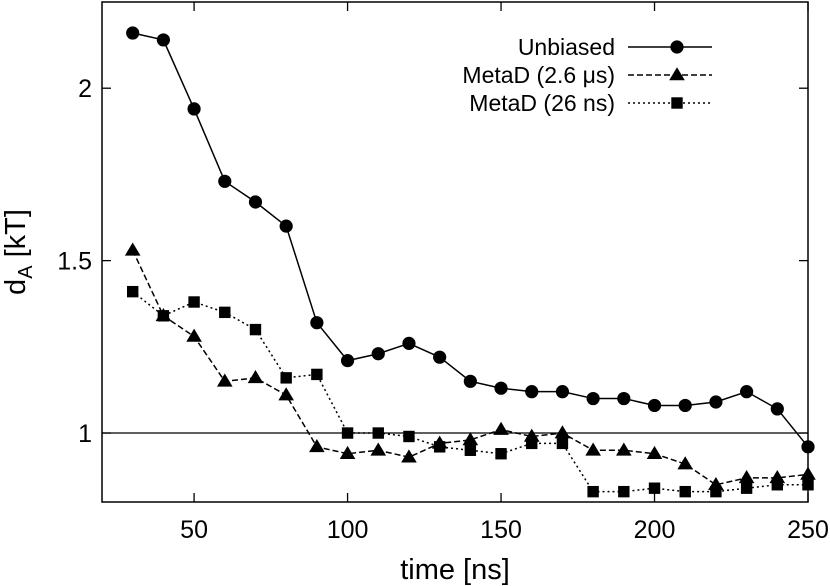 This screenshot has height=586, width=830. I want to click on x-tick-label: 200, so click(655, 530).